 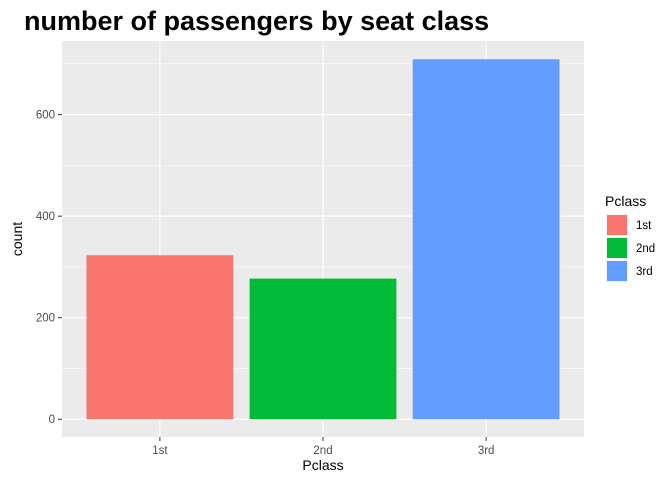 I want to click on legend-label: 1st, so click(x=644, y=226).